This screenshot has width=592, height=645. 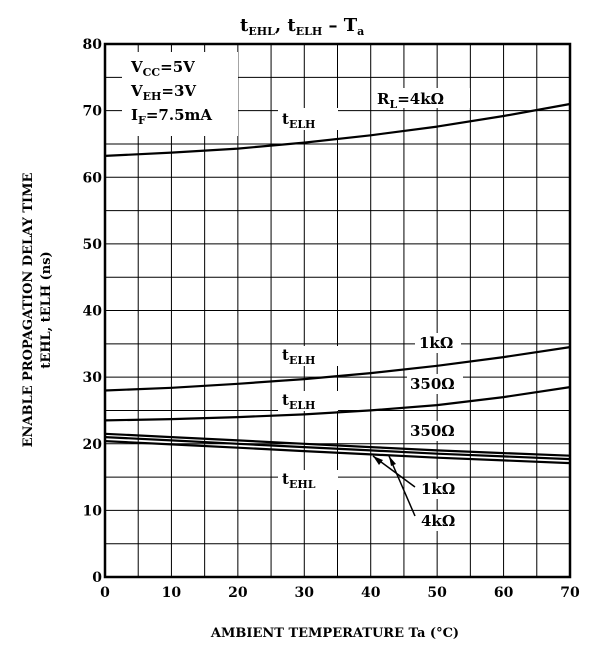 I want to click on y-tick-label: 50, so click(x=93, y=245).